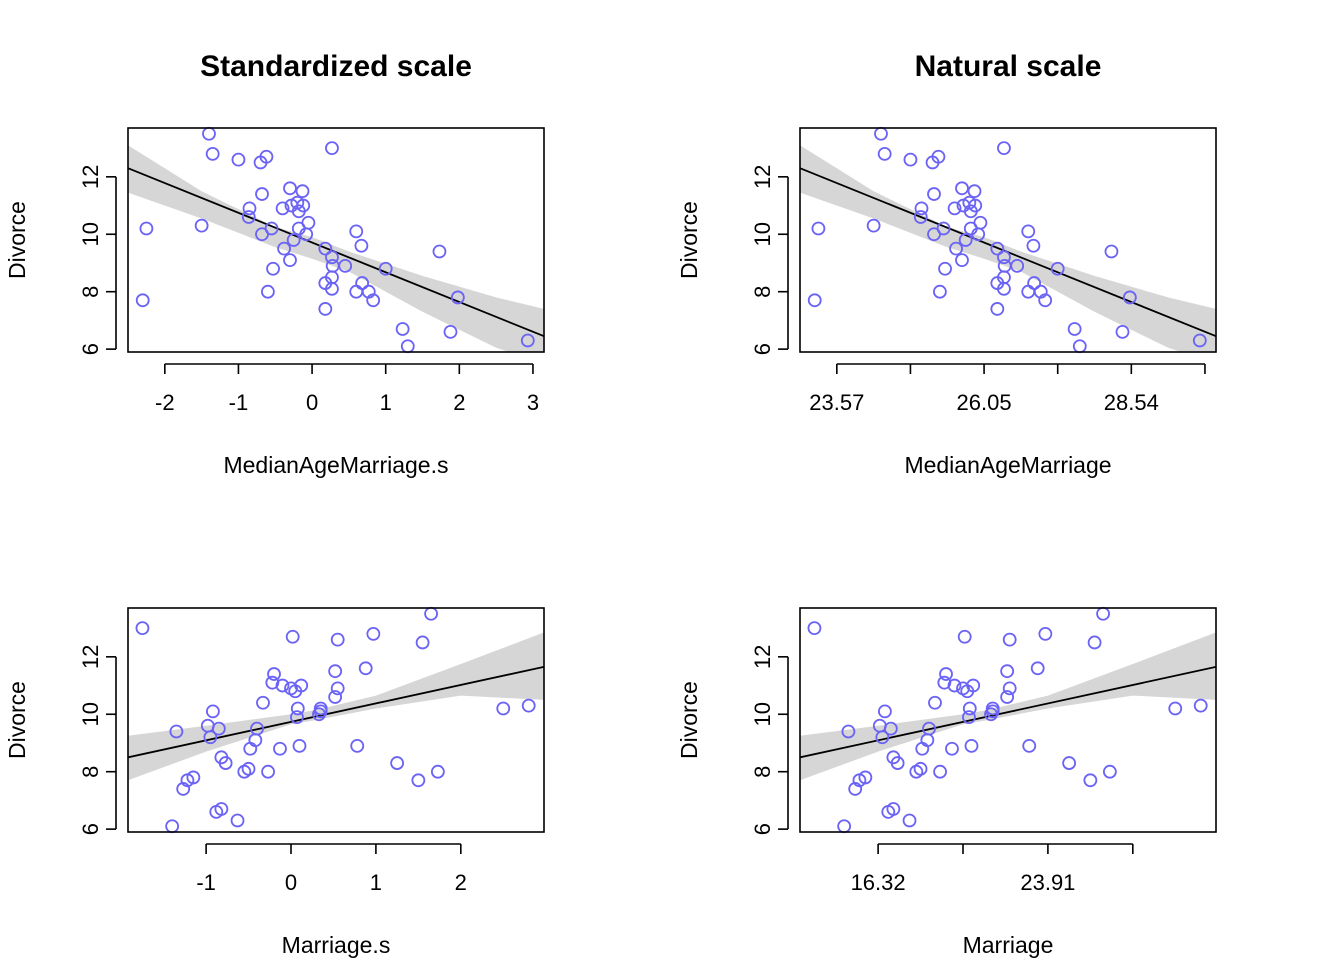 The width and height of the screenshot is (1344, 960). What do you see at coordinates (312, 402) in the screenshot?
I see `x-tick-label: 0` at bounding box center [312, 402].